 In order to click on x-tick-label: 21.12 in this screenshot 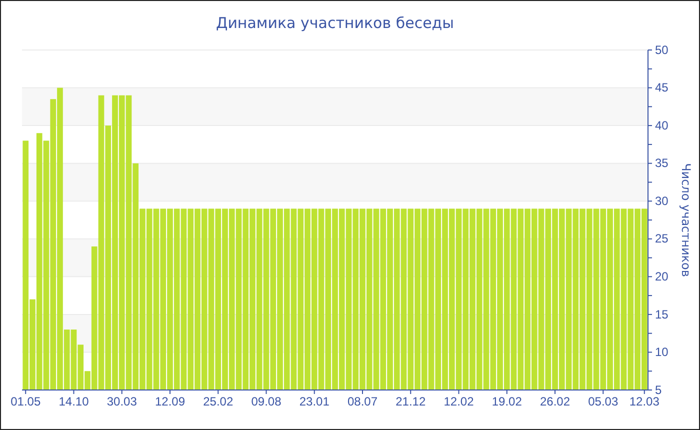, I will do `click(411, 401)`.